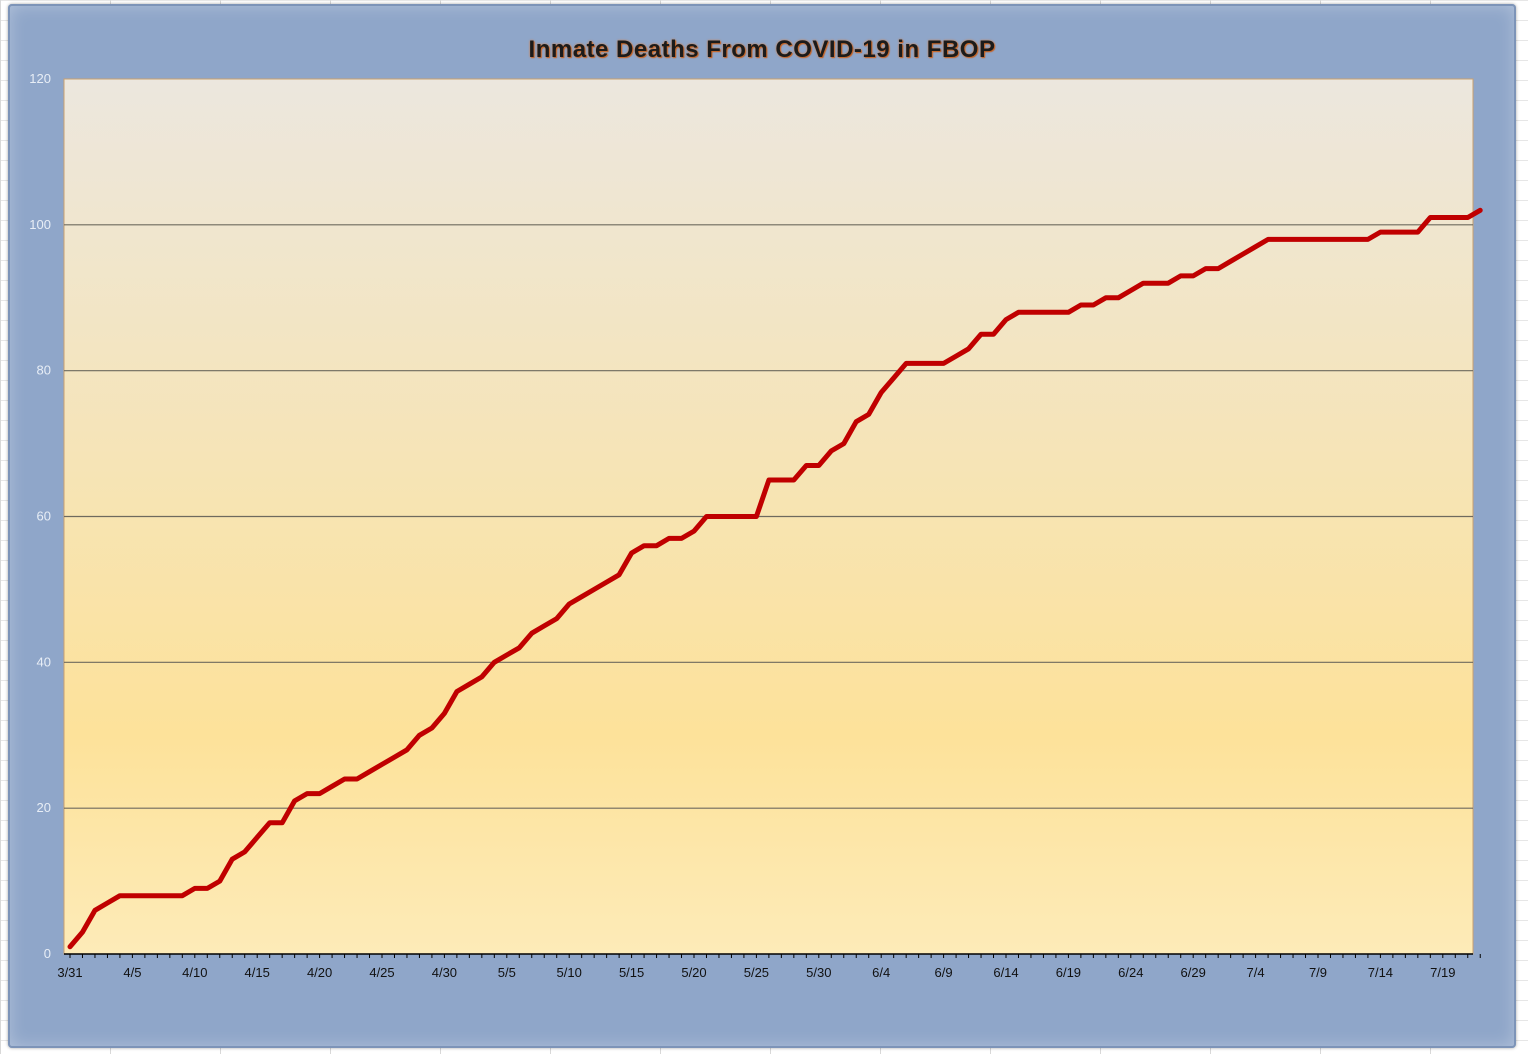 The image size is (1528, 1054). I want to click on x-tick-label: 6/29, so click(1193, 972).